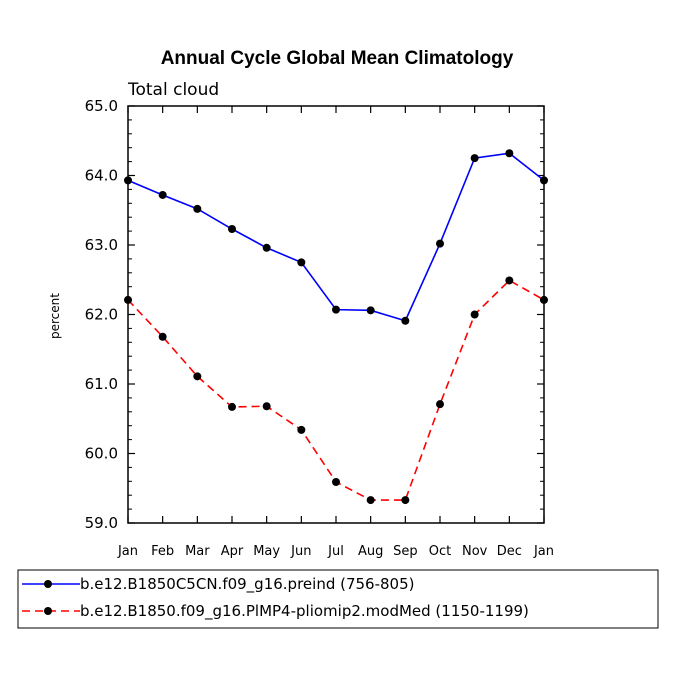  Describe the element at coordinates (247, 584) in the screenshot. I see `legend-label-1: b.e12.B1850C5CN.f09_g16.preind (756-805)` at that location.